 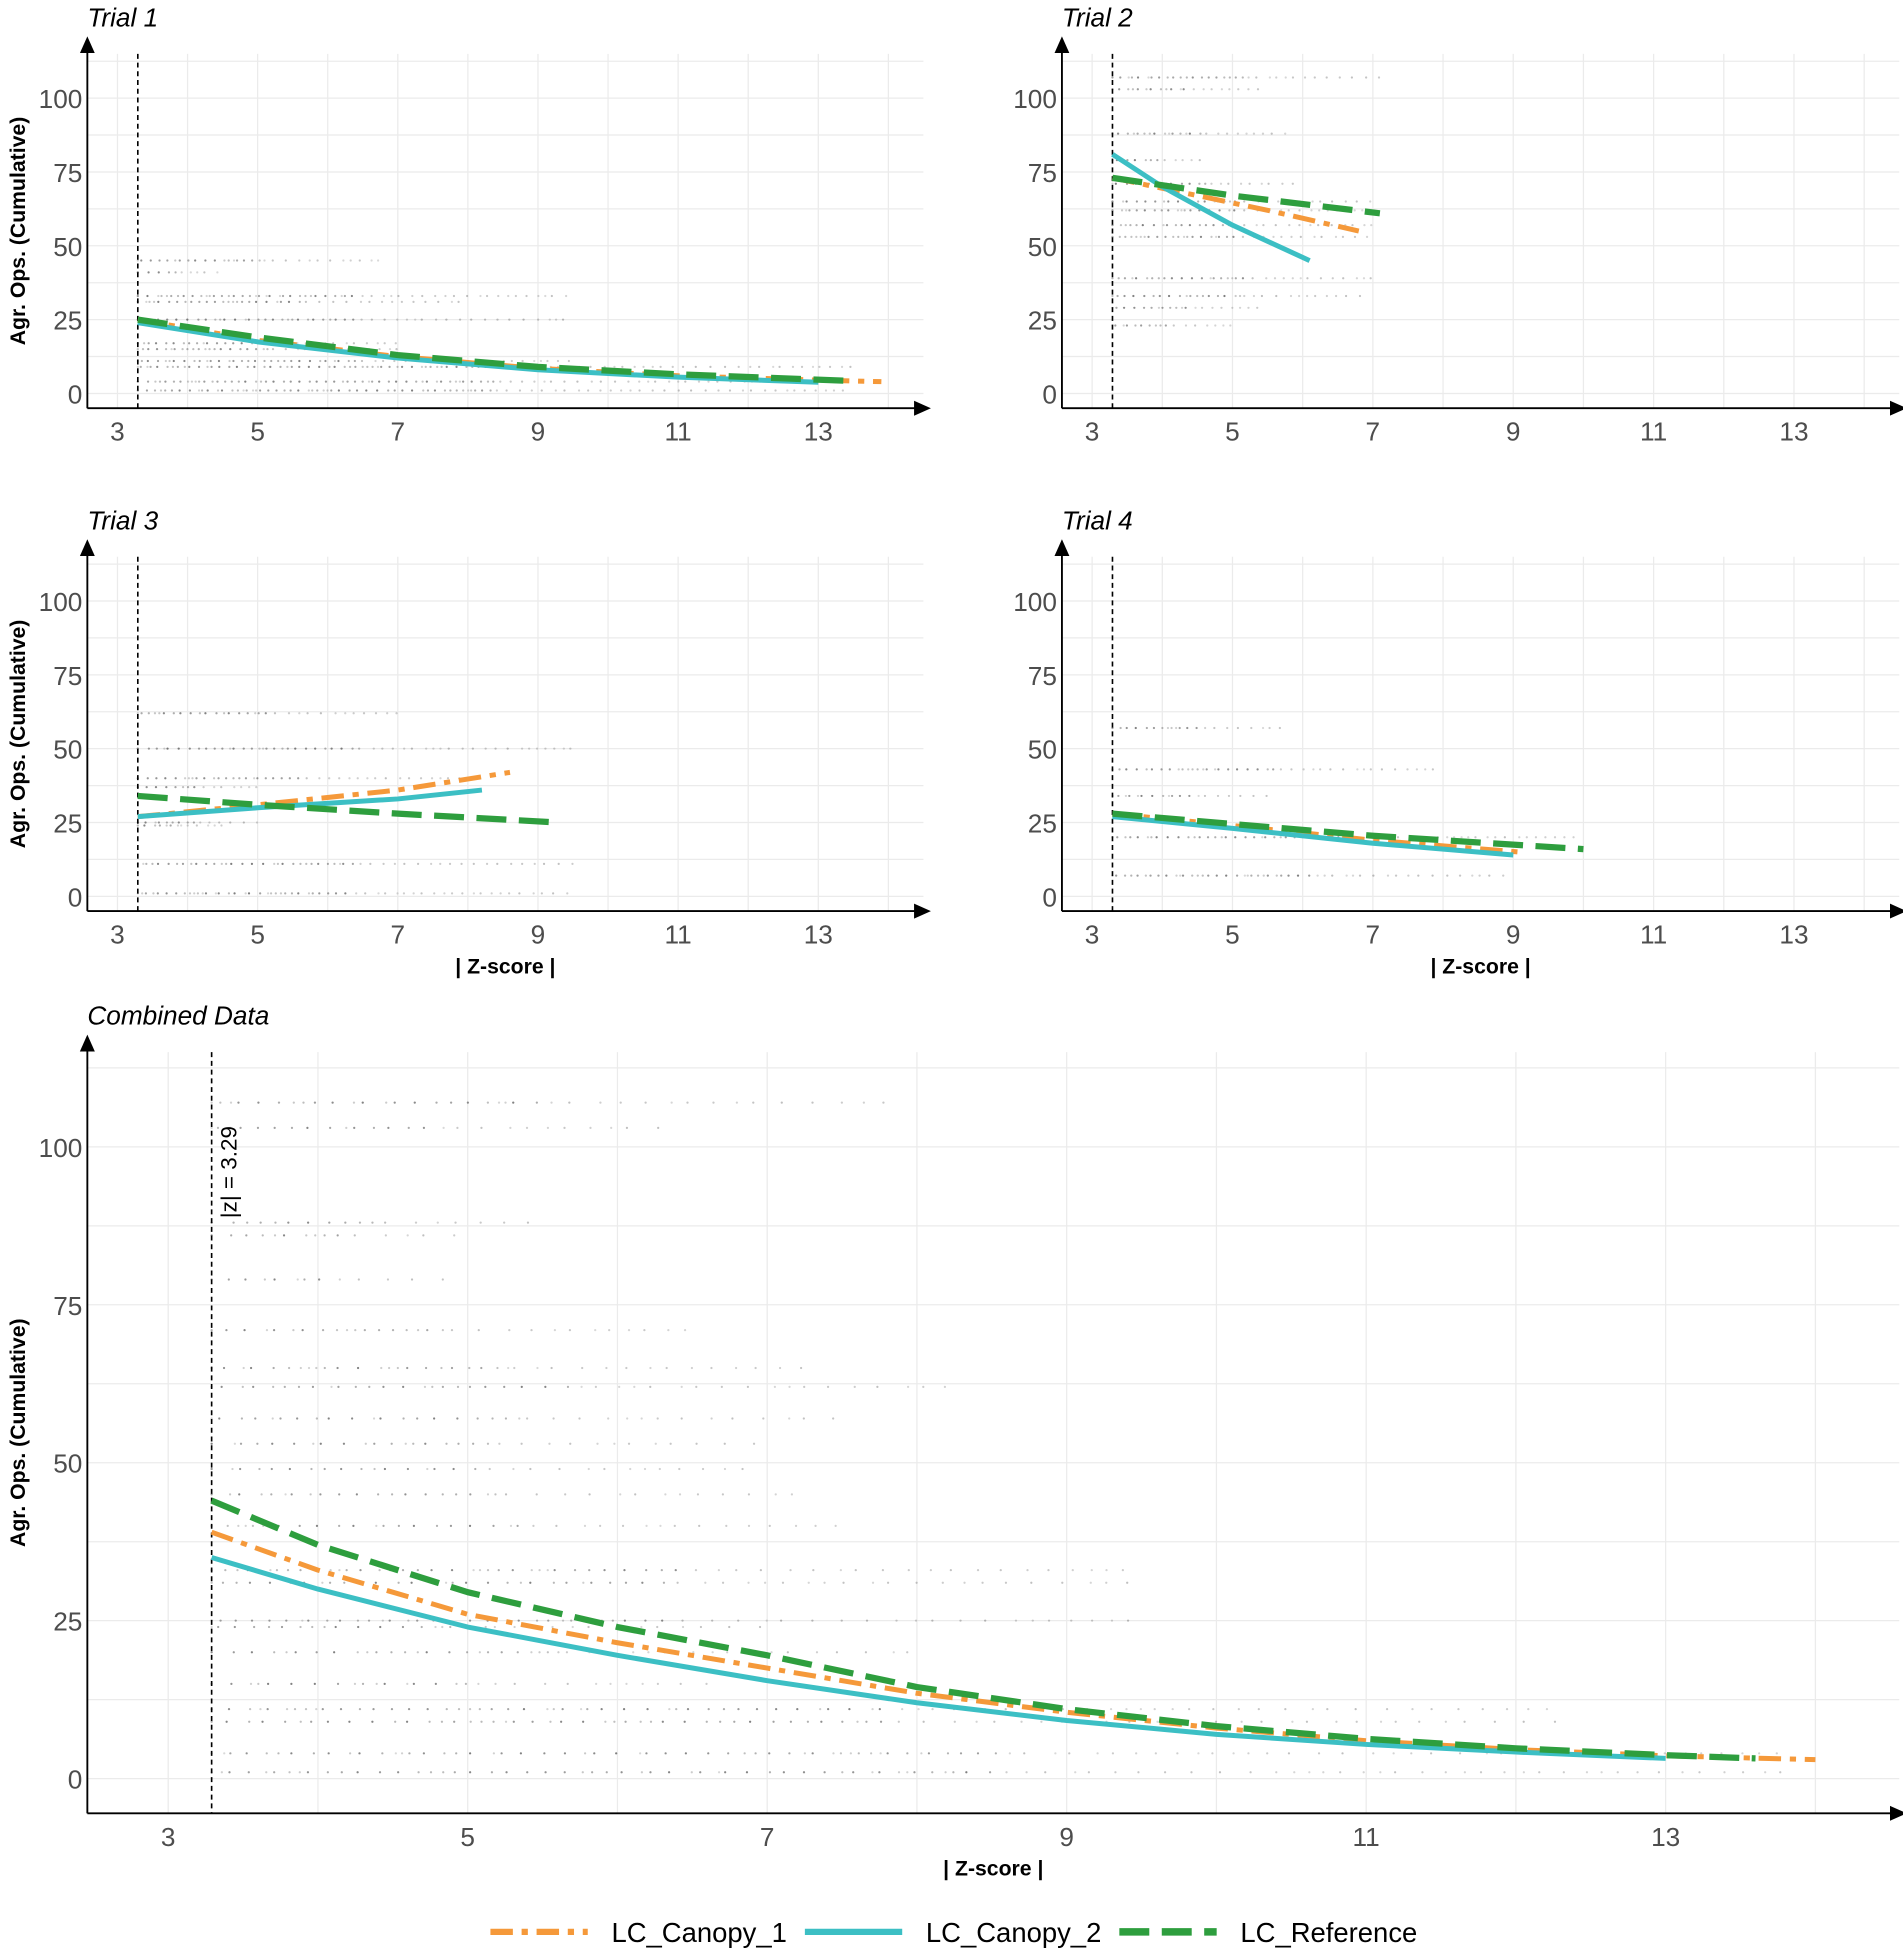 I want to click on x-tick-label: 3, so click(x=117, y=432).